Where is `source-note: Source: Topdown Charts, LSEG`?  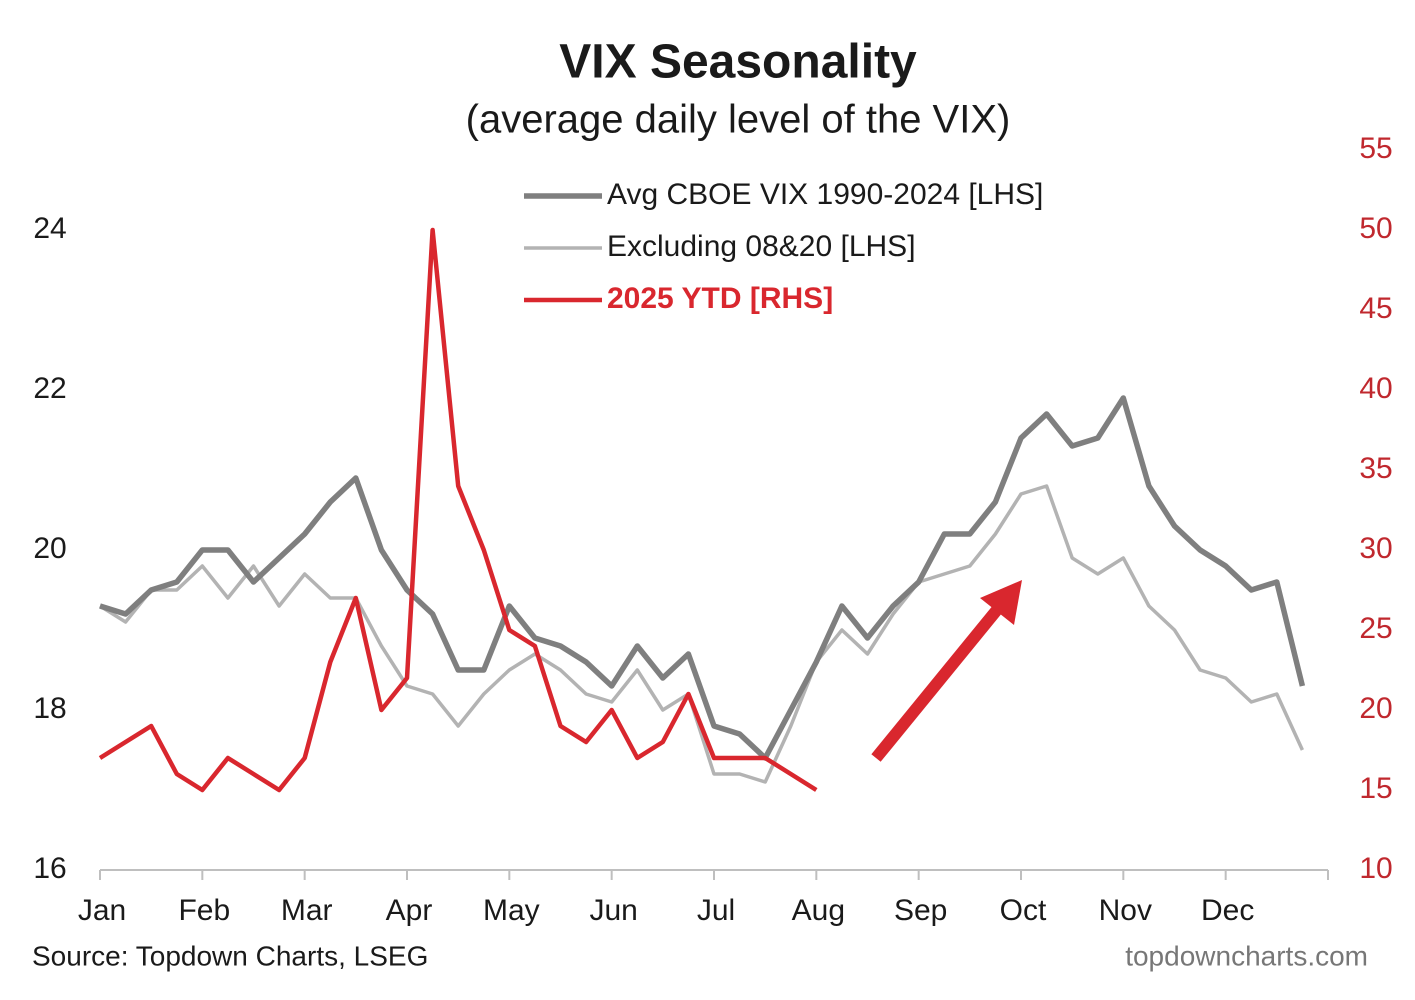 source-note: Source: Topdown Charts, LSEG is located at coordinates (230, 955).